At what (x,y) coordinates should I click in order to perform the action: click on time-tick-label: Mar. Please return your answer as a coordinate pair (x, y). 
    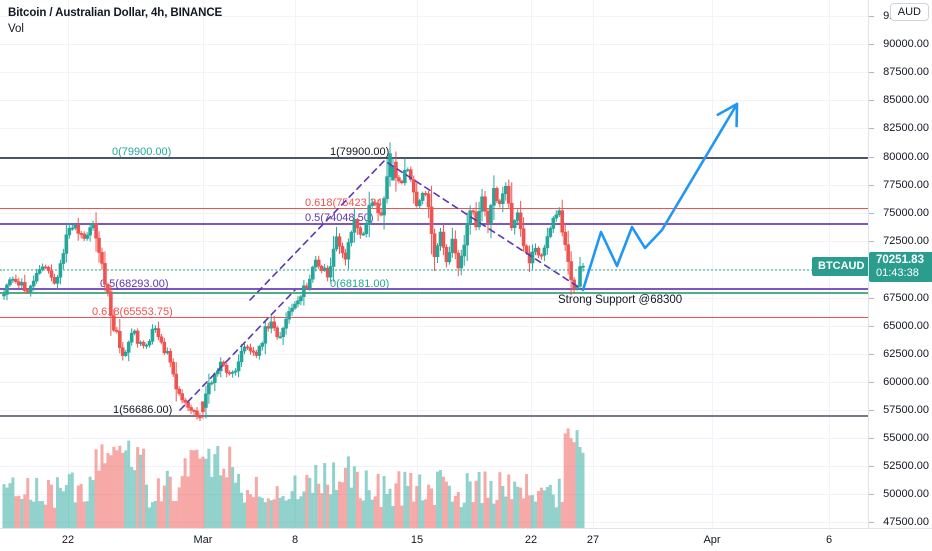
    Looking at the image, I should click on (203, 540).